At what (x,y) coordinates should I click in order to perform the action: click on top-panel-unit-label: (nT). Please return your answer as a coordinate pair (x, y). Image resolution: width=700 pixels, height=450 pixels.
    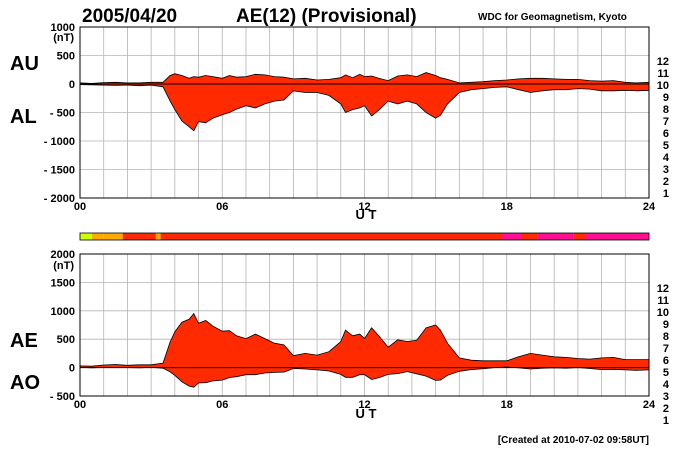
    Looking at the image, I should click on (63, 38).